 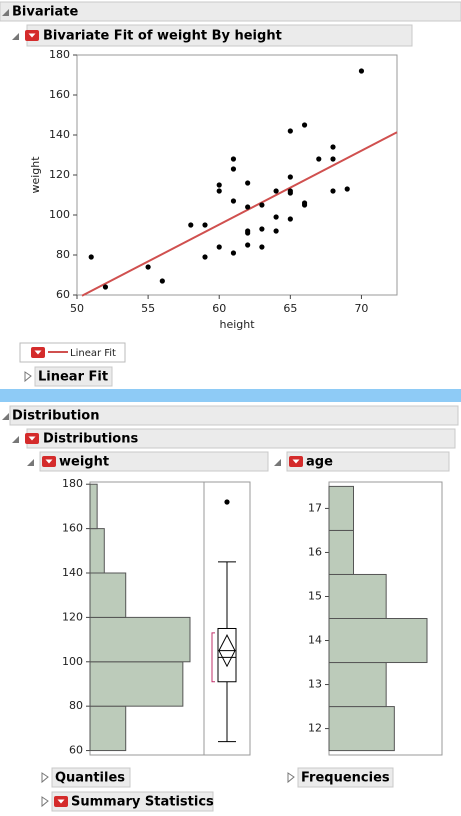 I want to click on y-tick-label: 13, so click(x=315, y=684).